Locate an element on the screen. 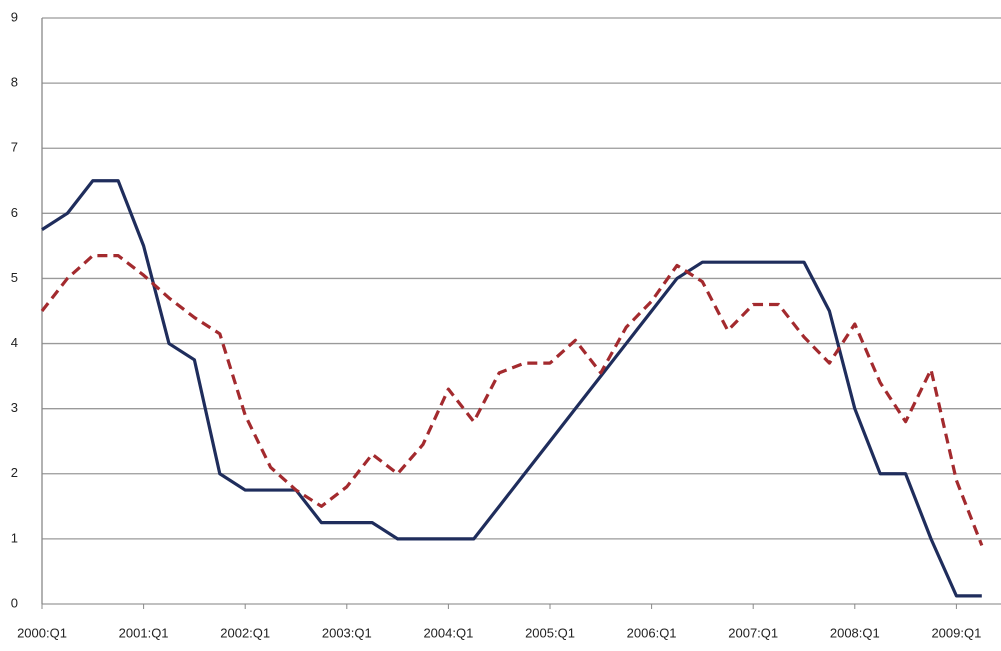  x-tick-label: 2009:Q1 is located at coordinates (956, 632).